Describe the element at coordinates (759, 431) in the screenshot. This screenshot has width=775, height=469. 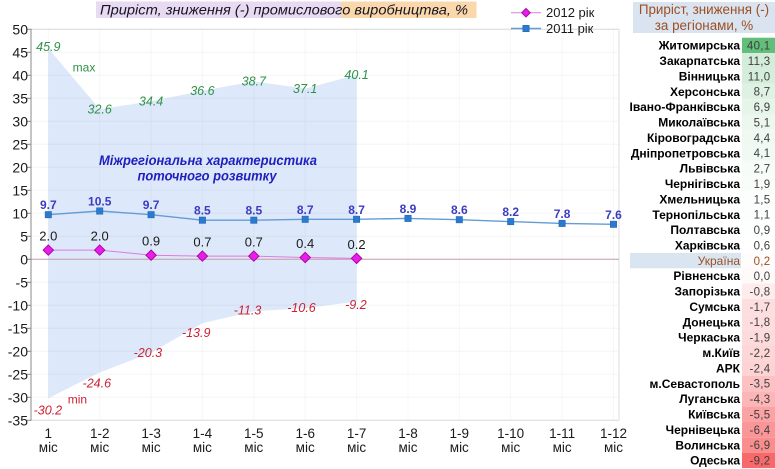
I see `svg-text: -6,4` at that location.